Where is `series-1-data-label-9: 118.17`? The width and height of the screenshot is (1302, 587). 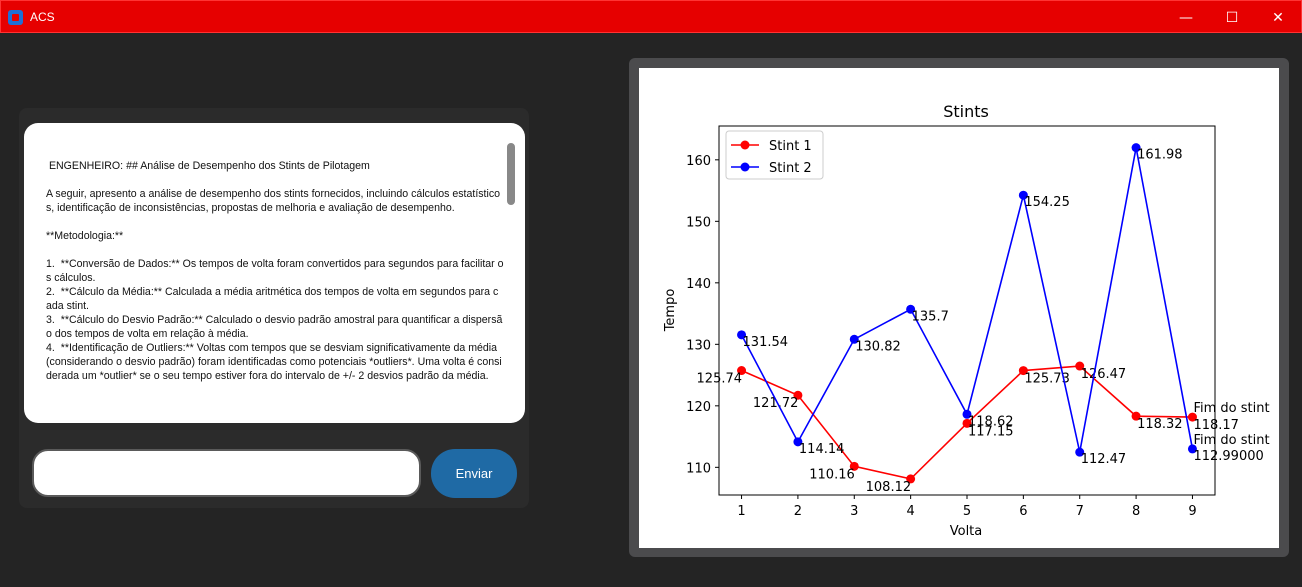 series-1-data-label-9: 118.17 is located at coordinates (1216, 425).